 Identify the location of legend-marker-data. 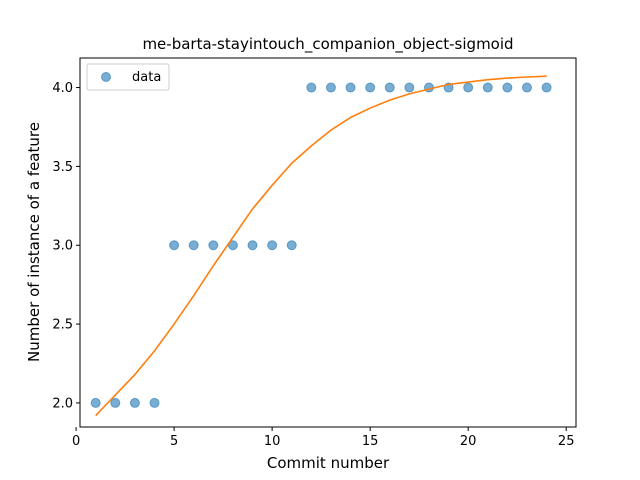
(106, 77).